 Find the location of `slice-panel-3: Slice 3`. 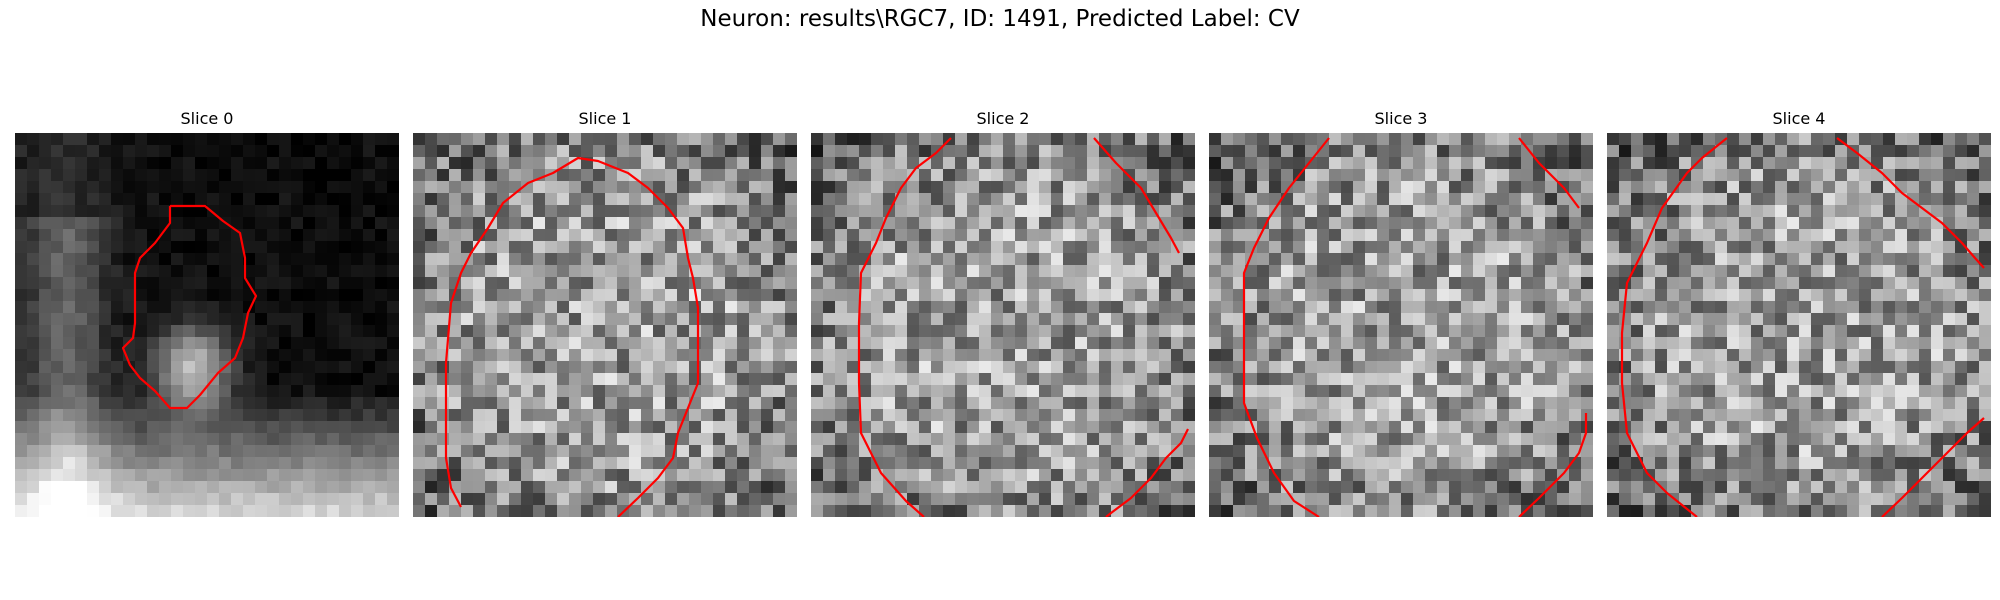

slice-panel-3: Slice 3 is located at coordinates (1401, 312).